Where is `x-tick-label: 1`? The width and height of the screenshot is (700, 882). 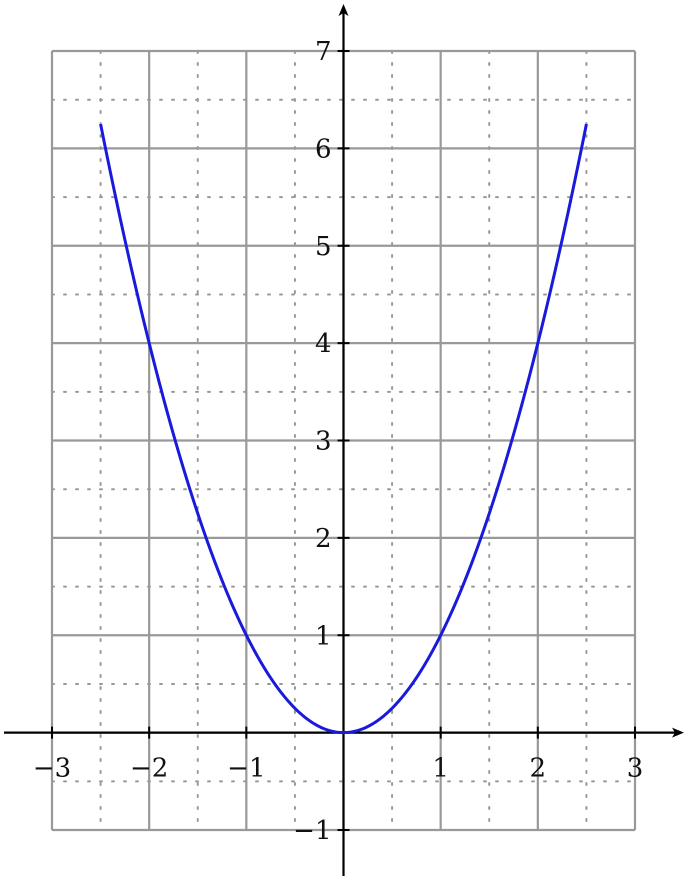 x-tick-label: 1 is located at coordinates (440, 769).